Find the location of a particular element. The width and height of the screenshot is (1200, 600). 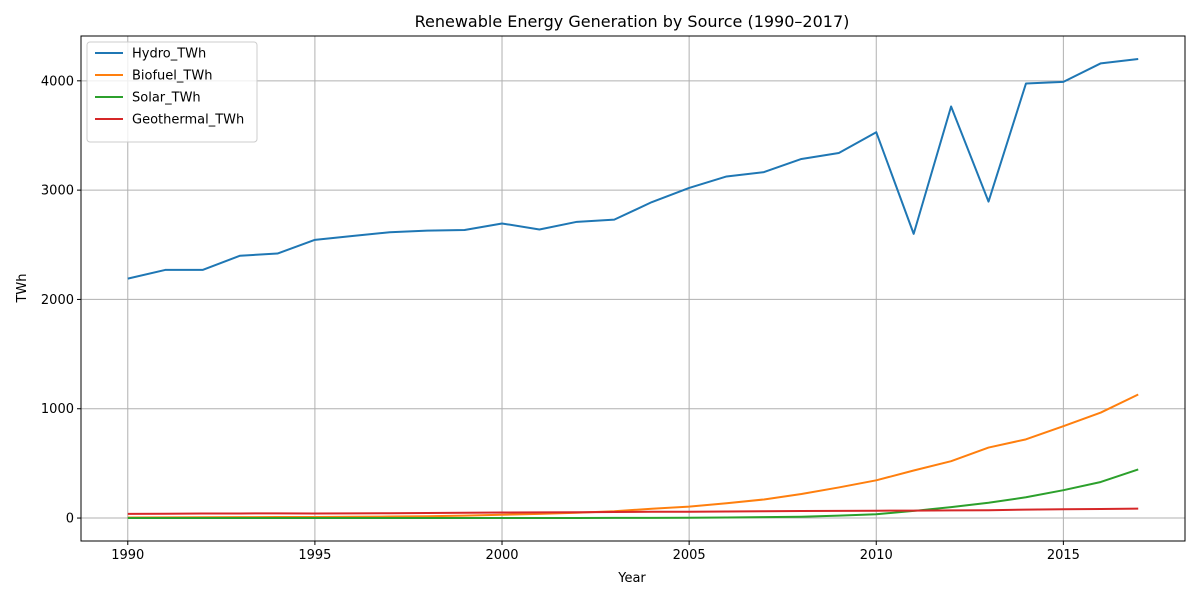

x-tick-label: 1990 is located at coordinates (127, 555).